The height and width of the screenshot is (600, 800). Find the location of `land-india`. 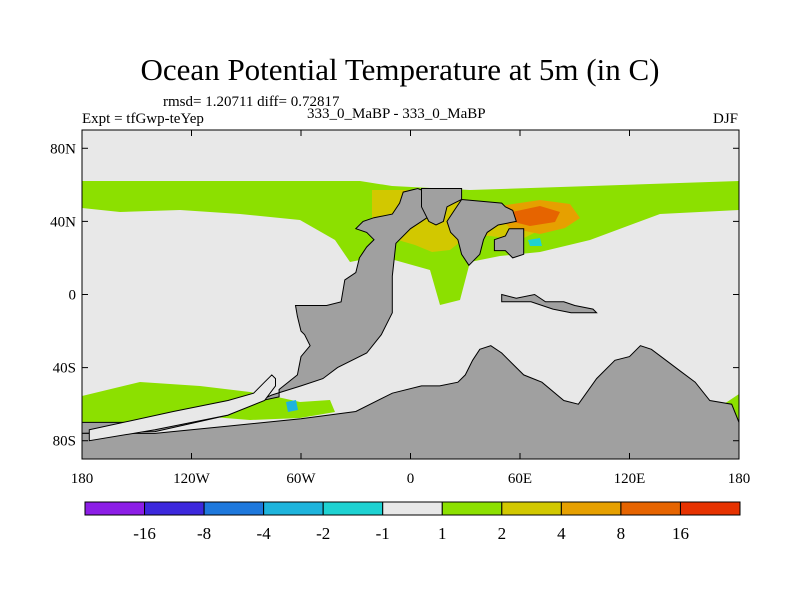

land-india is located at coordinates (549, 303).